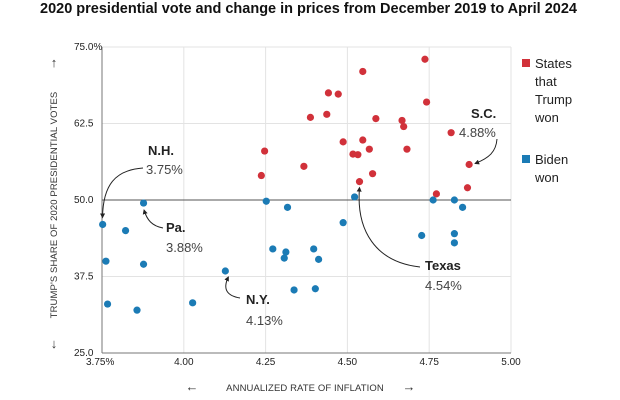 Image resolution: width=620 pixels, height=400 pixels. I want to click on ny-leader-arrow, so click(232, 287).